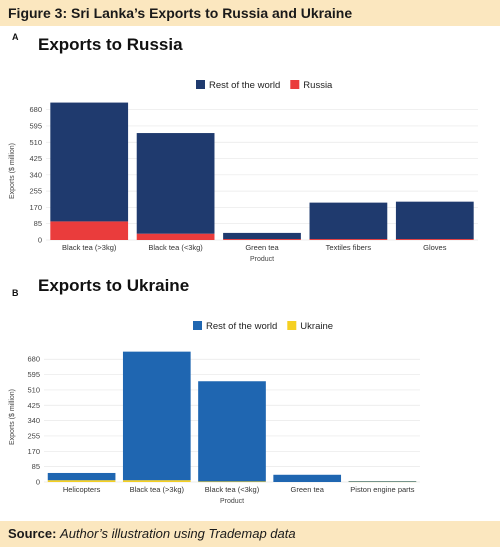 This screenshot has width=500, height=550. What do you see at coordinates (232, 489) in the screenshot?
I see `x-tick-label-2: Black tea (<3kg)` at bounding box center [232, 489].